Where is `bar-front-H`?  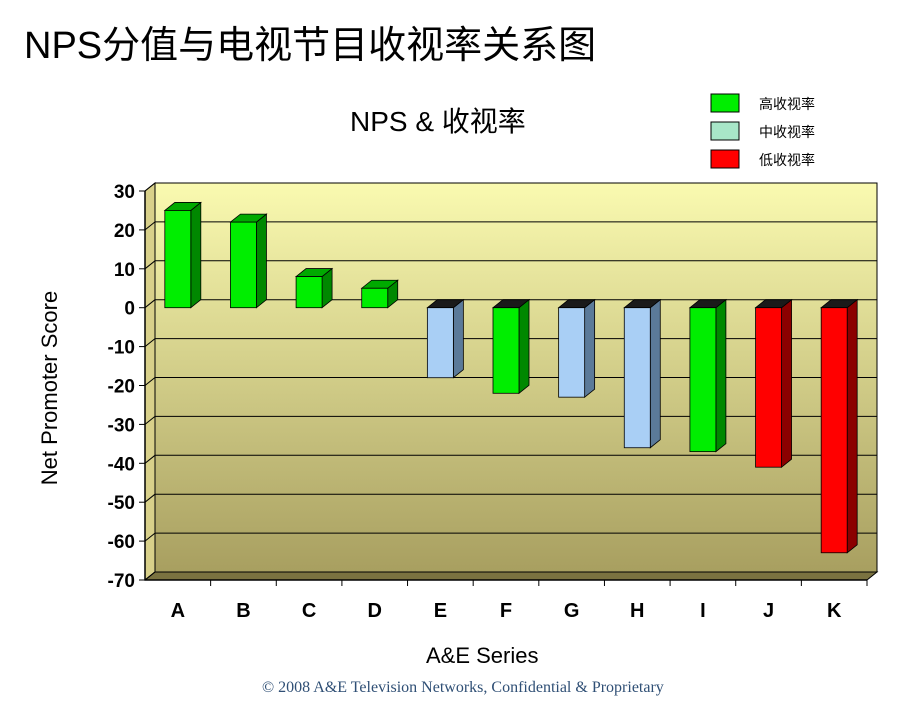
bar-front-H is located at coordinates (637, 378).